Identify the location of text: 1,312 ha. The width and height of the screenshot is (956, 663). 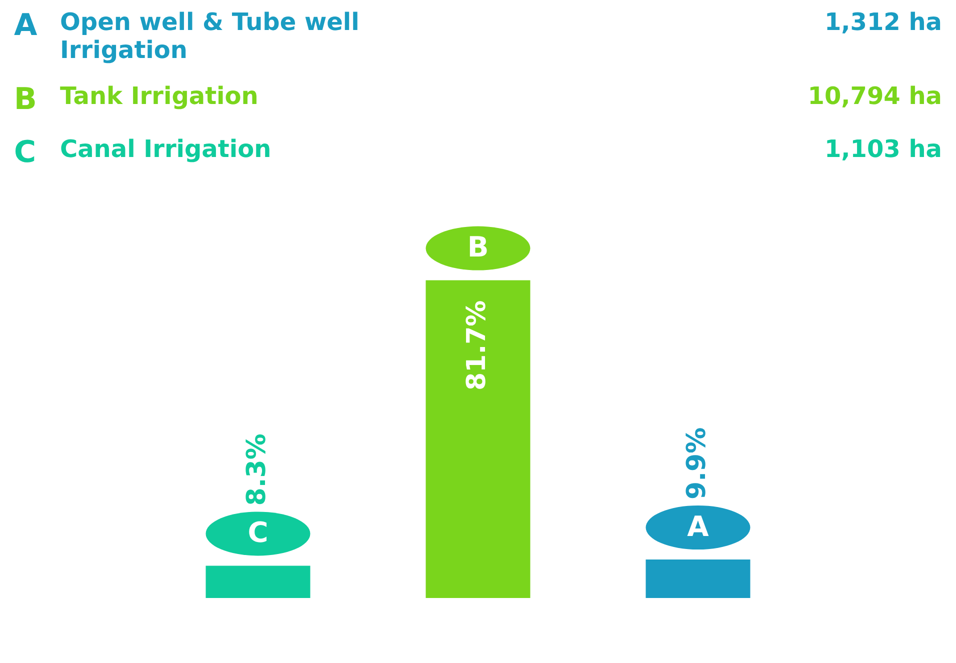
(883, 22).